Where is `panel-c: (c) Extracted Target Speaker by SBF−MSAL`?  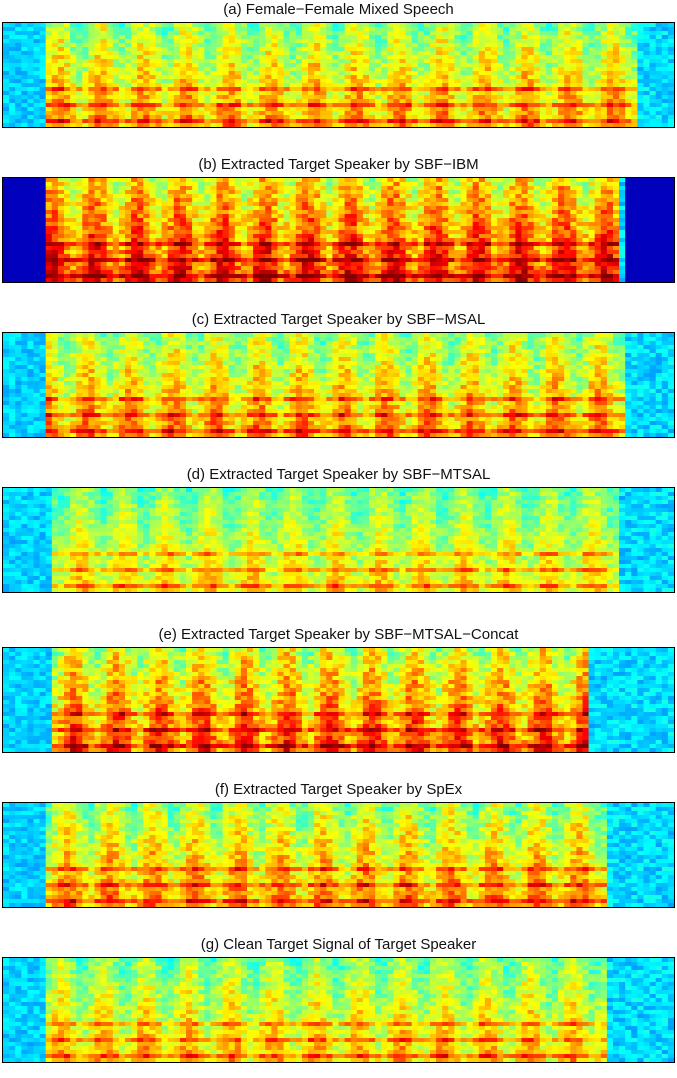 panel-c: (c) Extracted Target Speaker by SBF−MSAL is located at coordinates (338, 374).